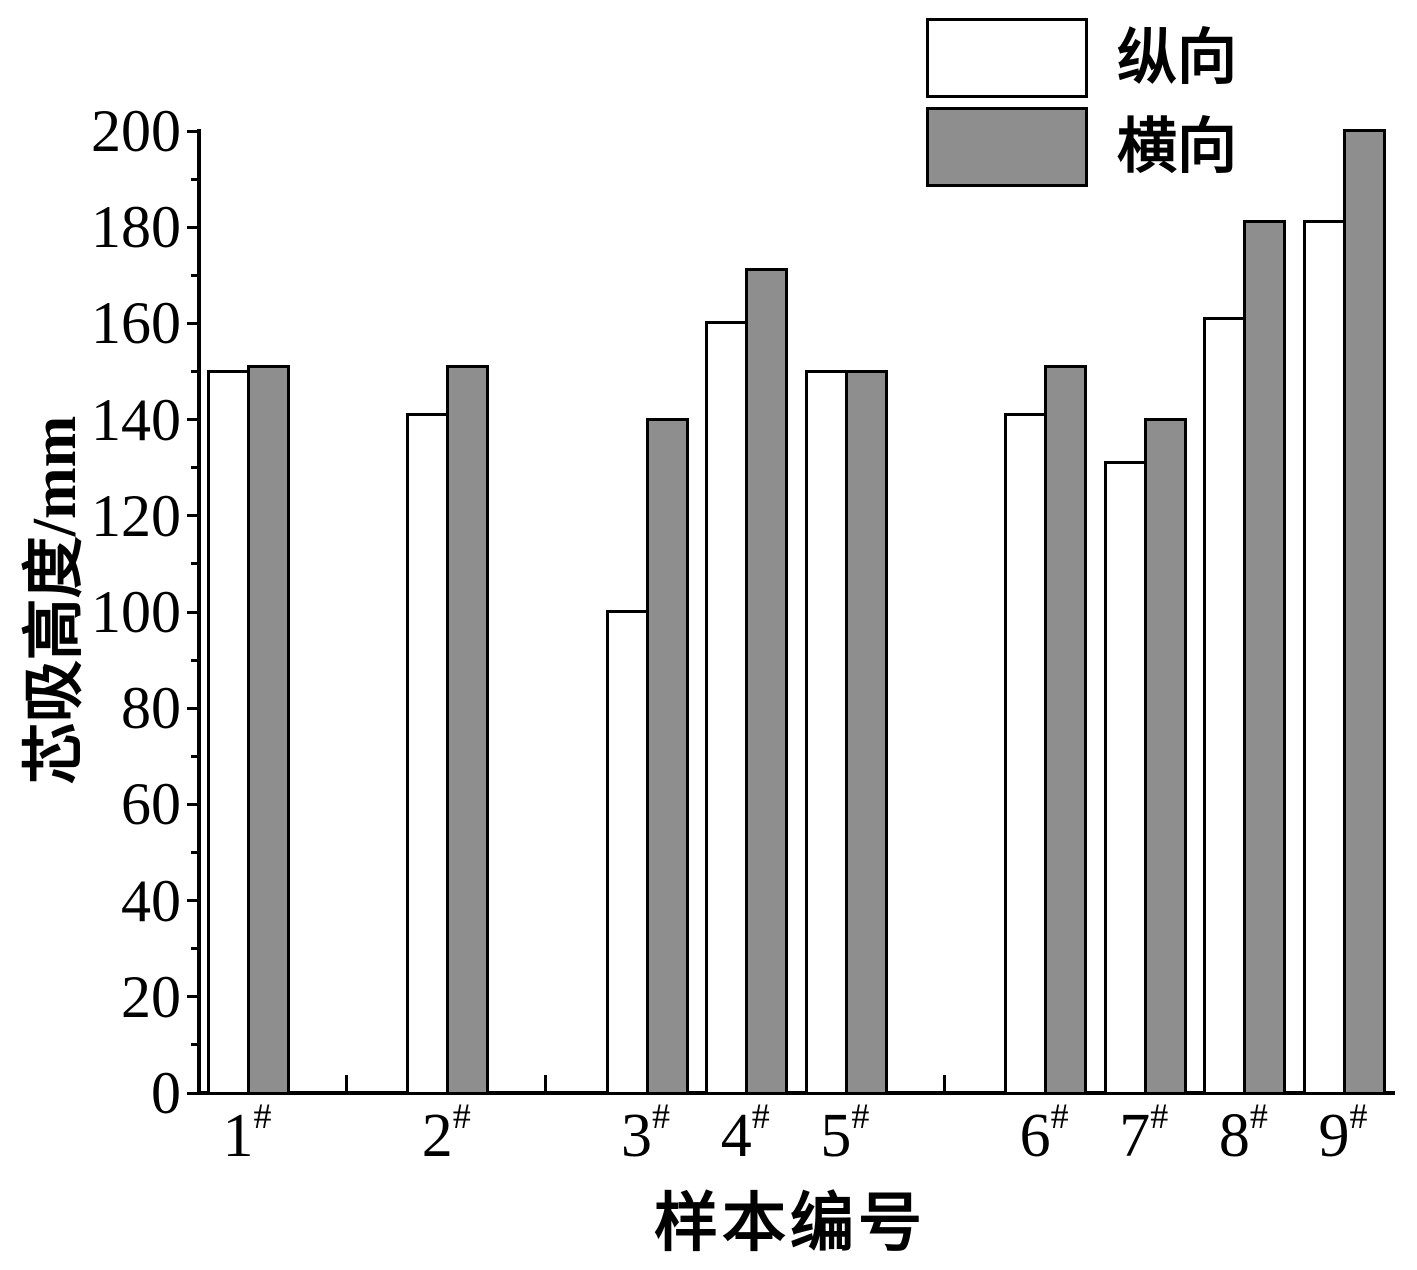 The width and height of the screenshot is (1417, 1270). I want to click on x-axis-category-label: 7#, so click(1144, 1134).